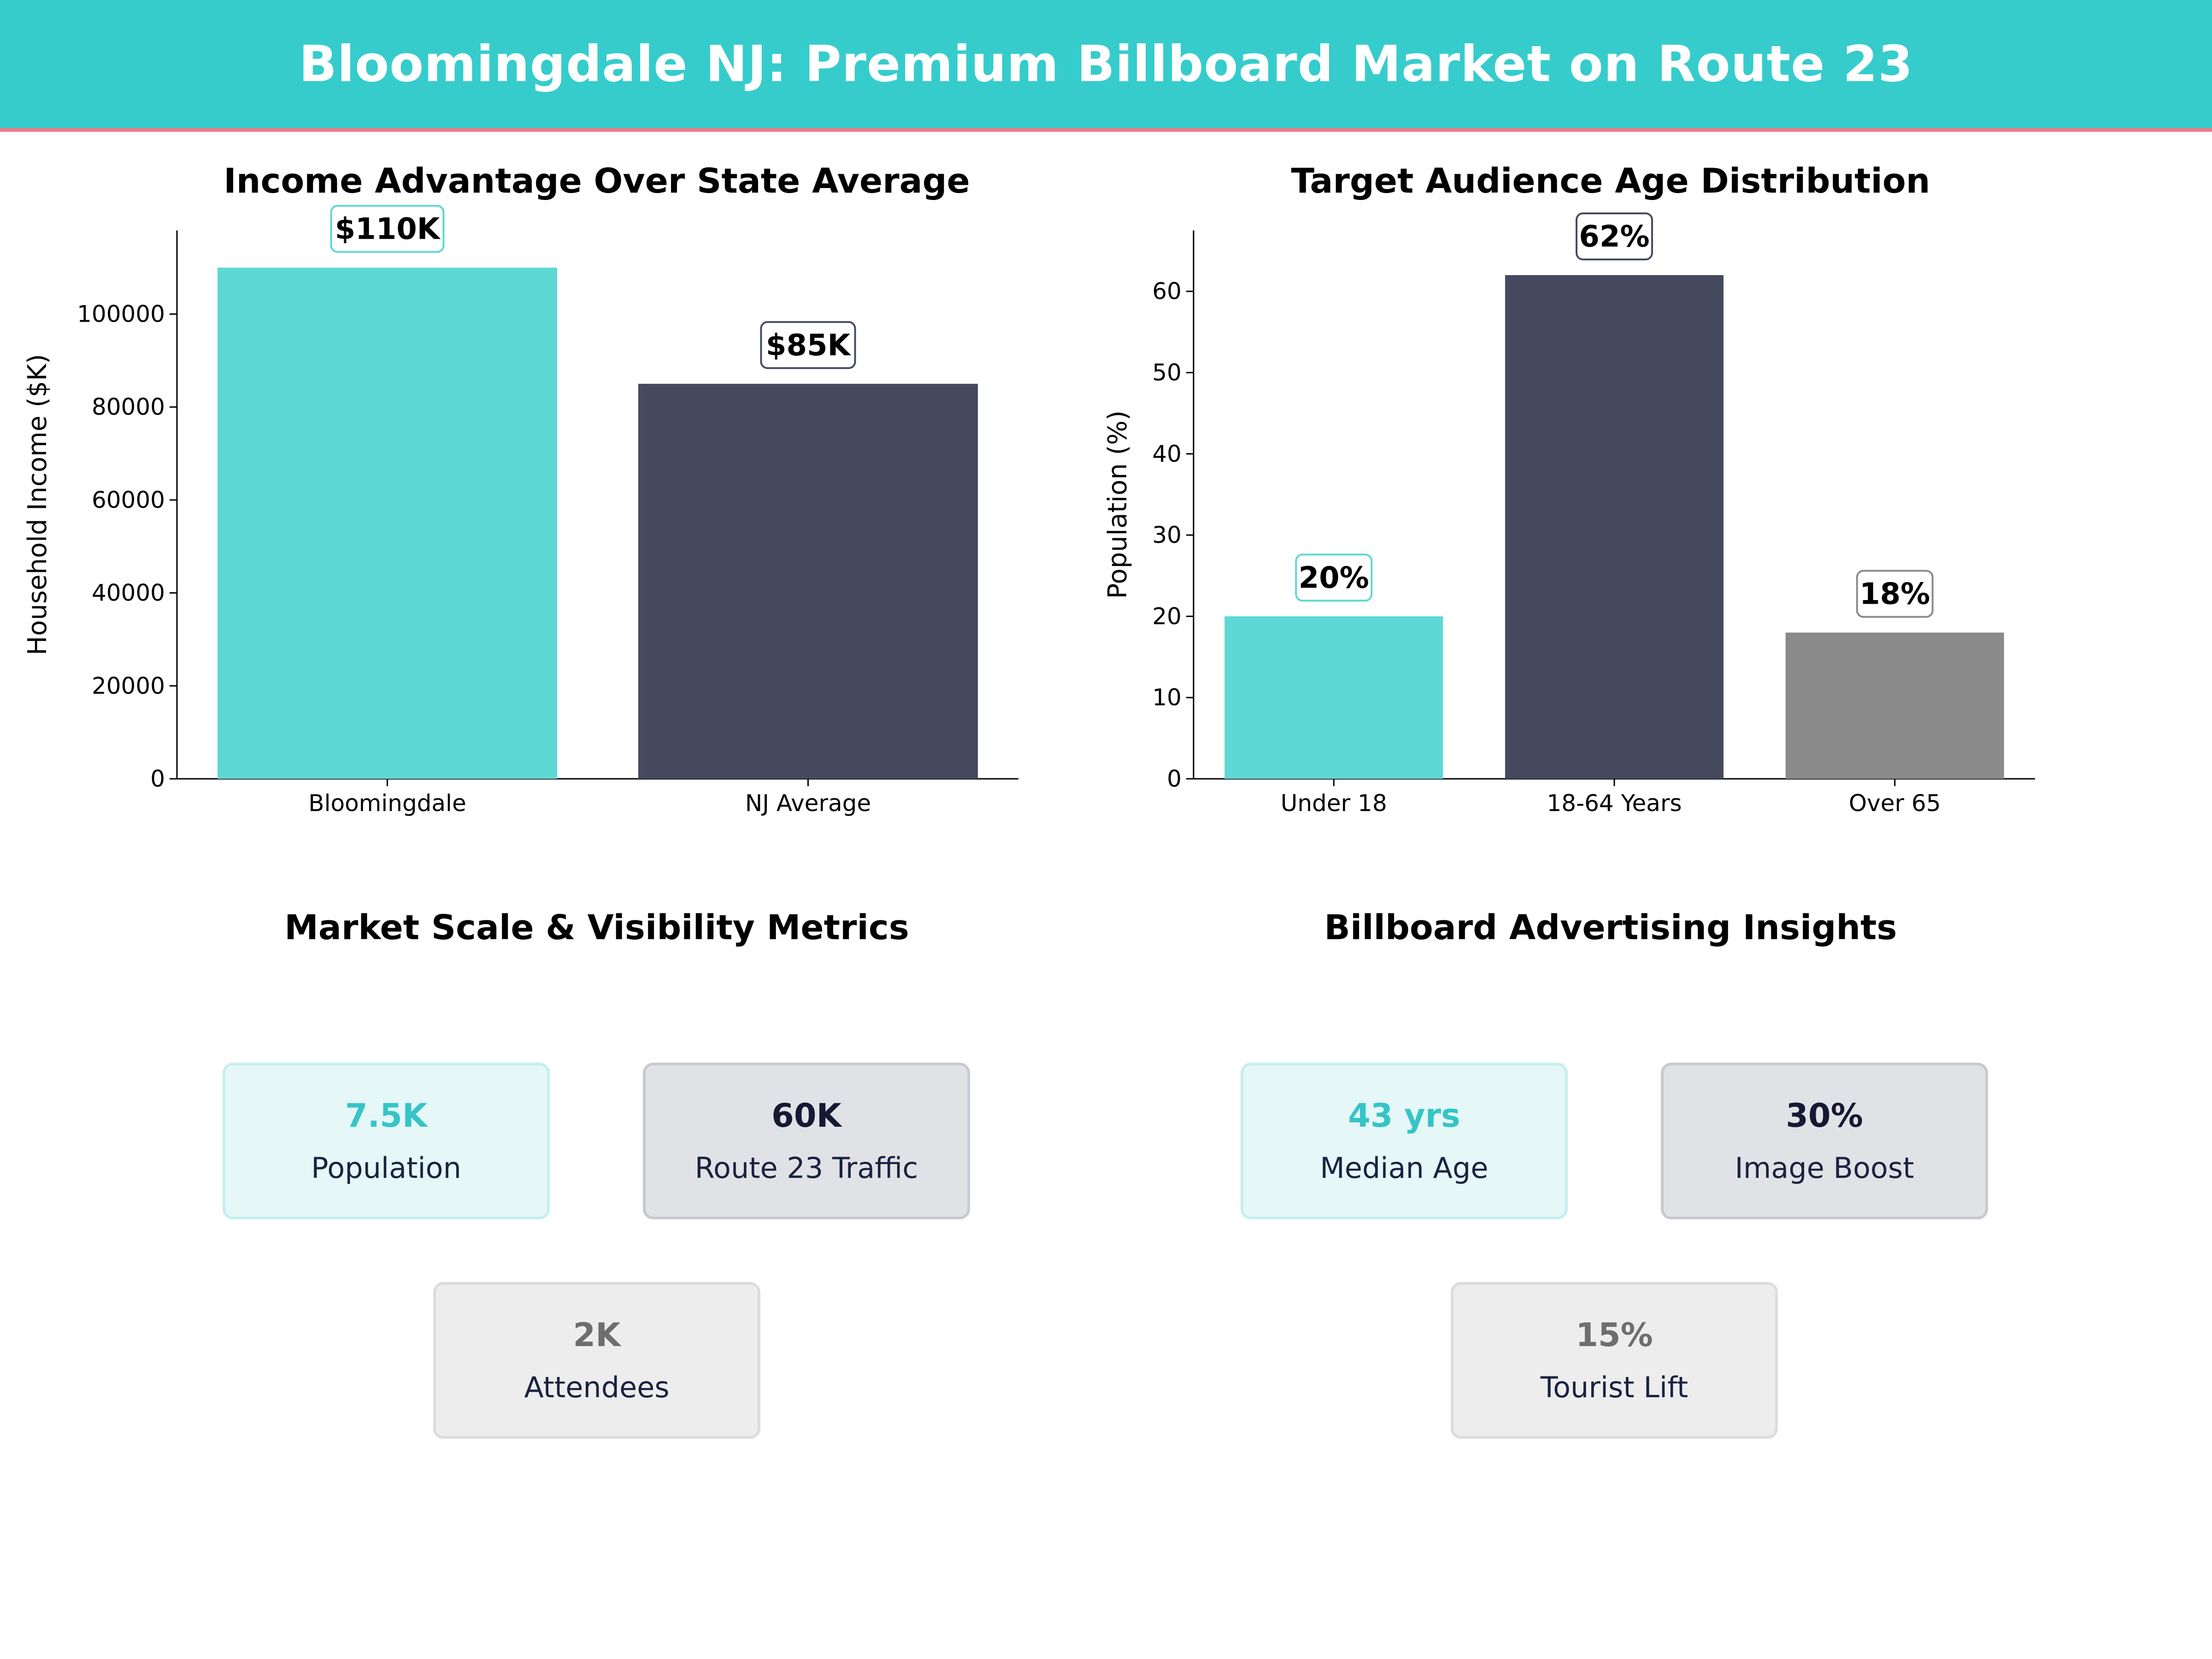 The width and height of the screenshot is (2212, 1659). What do you see at coordinates (128, 685) in the screenshot?
I see `y-tick-label: 20000` at bounding box center [128, 685].